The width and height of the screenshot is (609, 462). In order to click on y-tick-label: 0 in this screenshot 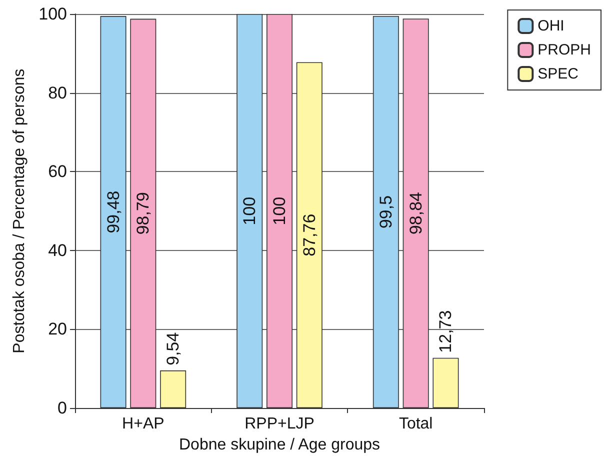, I will do `click(62, 408)`.